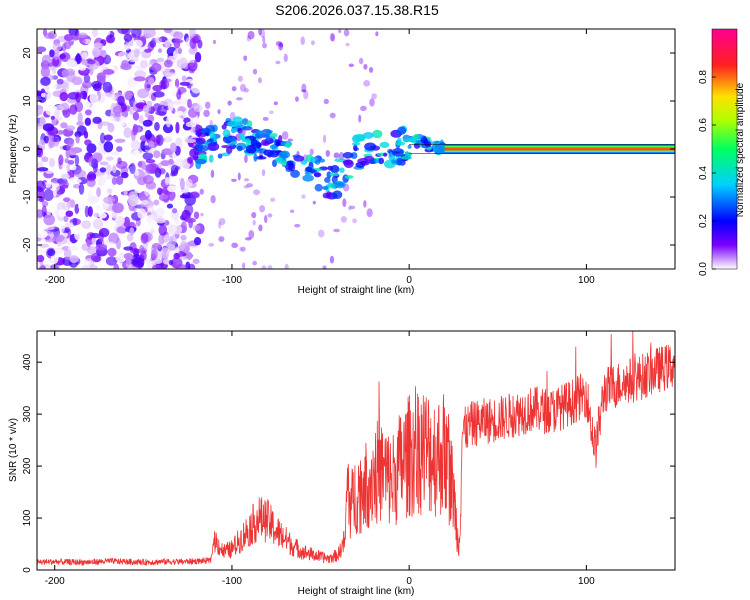 This screenshot has width=750, height=600. What do you see at coordinates (707, 173) in the screenshot?
I see `colorbar-ticks: 0.0 0.2 0.4 0.6 0.8` at bounding box center [707, 173].